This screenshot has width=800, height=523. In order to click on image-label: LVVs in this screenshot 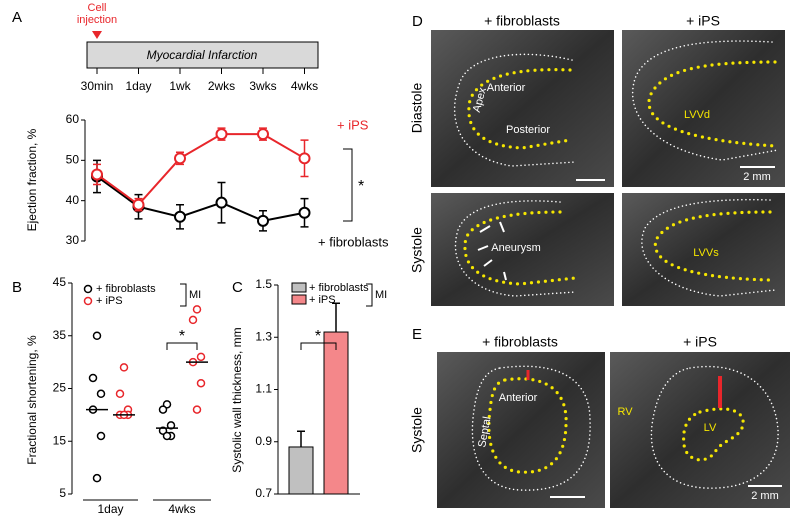, I will do `click(706, 253)`.